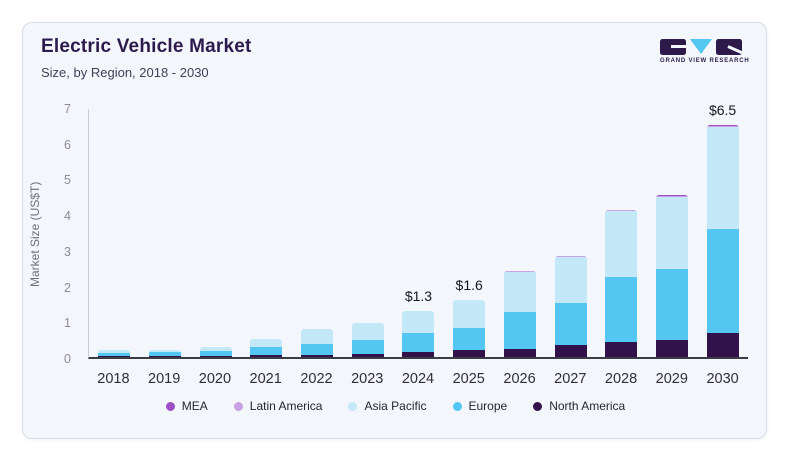 Image resolution: width=786 pixels, height=456 pixels. What do you see at coordinates (469, 233) in the screenshot?
I see `bar-slot: $1.6` at bounding box center [469, 233].